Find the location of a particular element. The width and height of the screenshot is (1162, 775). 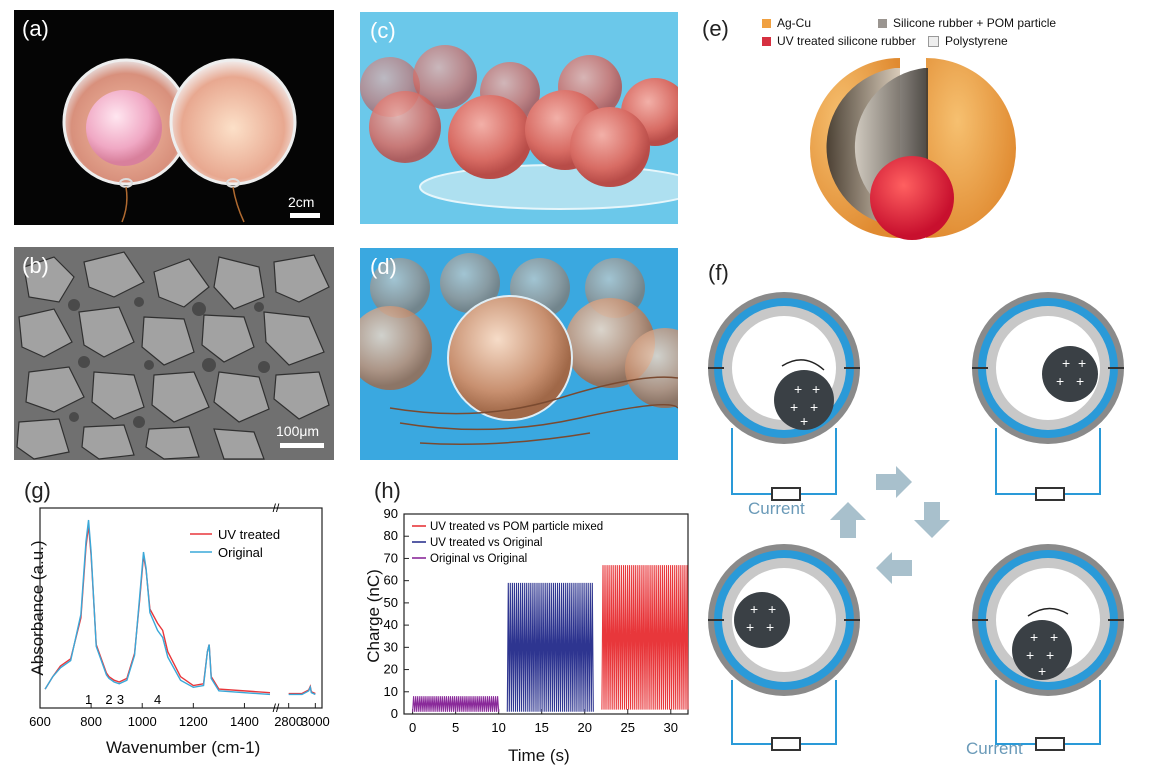

scale-bar-label: 2cm is located at coordinates (301, 202).